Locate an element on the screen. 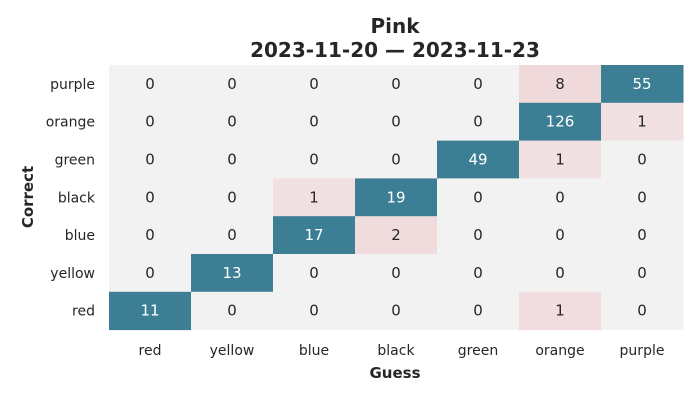 This screenshot has height=400, width=700. cell-value-black-red: 0 is located at coordinates (150, 197).